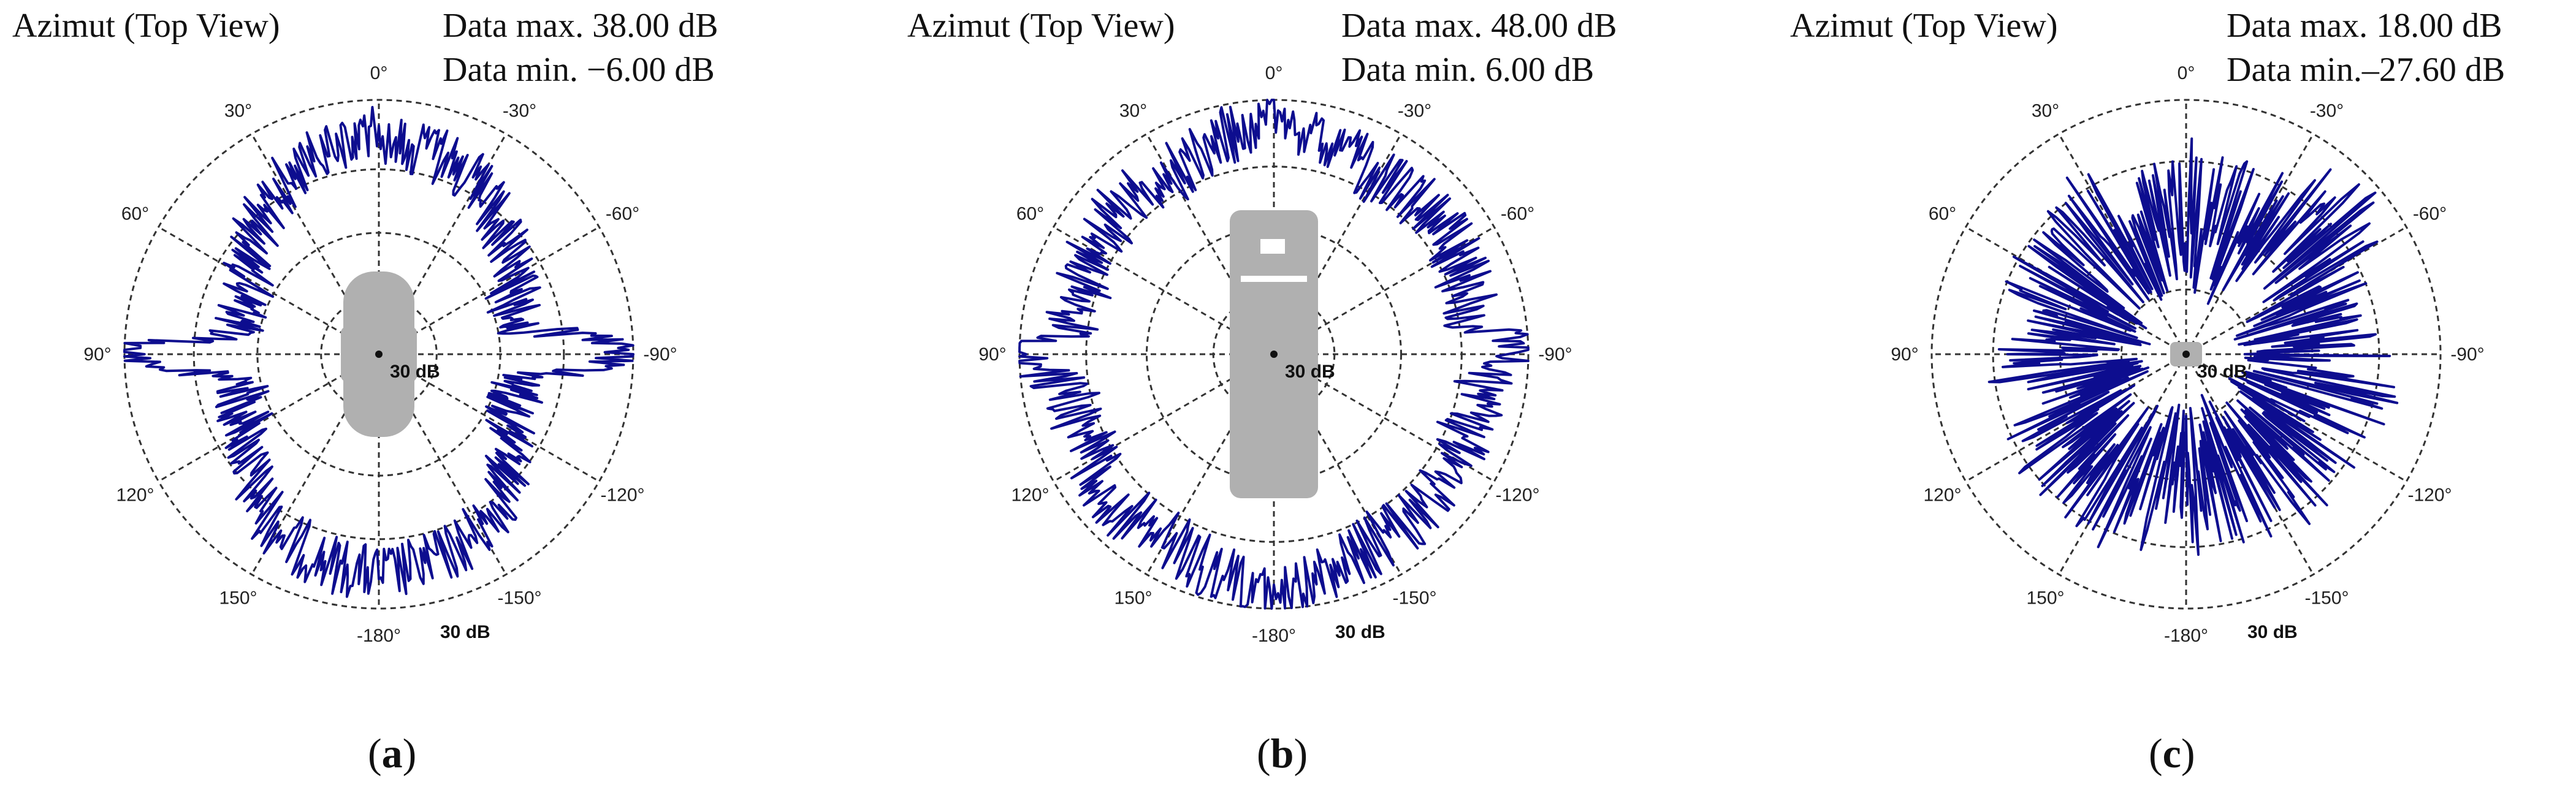 The height and width of the screenshot is (793, 2576). I want to click on data-min-label: Data min.–27.60 dB, so click(2366, 70).